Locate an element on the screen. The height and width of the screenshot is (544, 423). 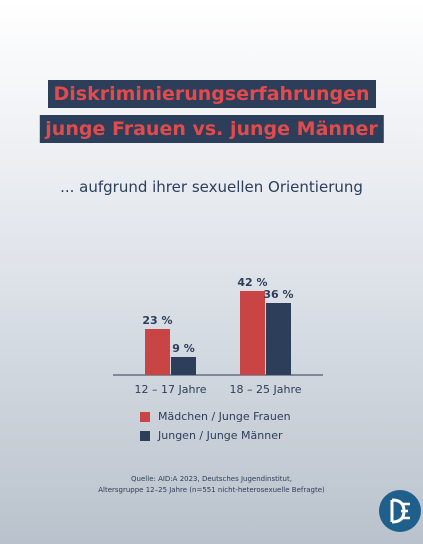
category-label-1: 18 – 25 Jahre is located at coordinates (266, 389).